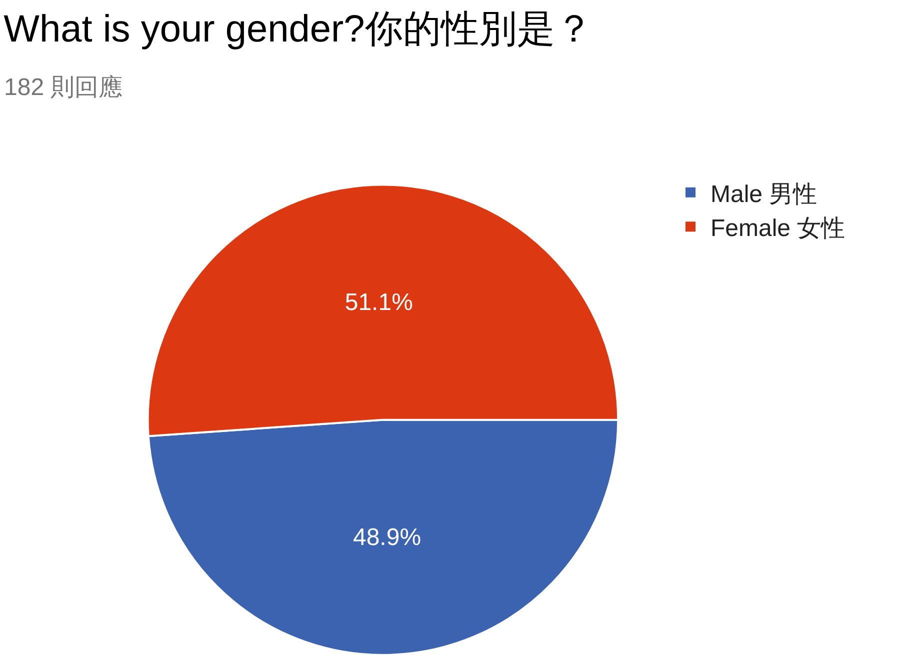 This screenshot has height=655, width=900. I want to click on legend-label: Male 男性, so click(764, 194).